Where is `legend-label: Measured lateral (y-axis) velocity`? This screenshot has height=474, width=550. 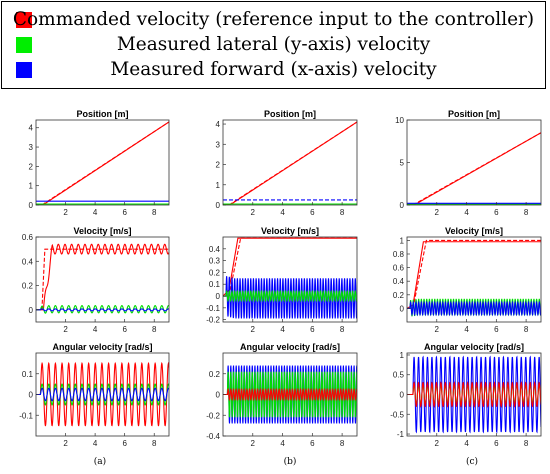
legend-label: Measured lateral (y-axis) velocity is located at coordinates (273, 44).